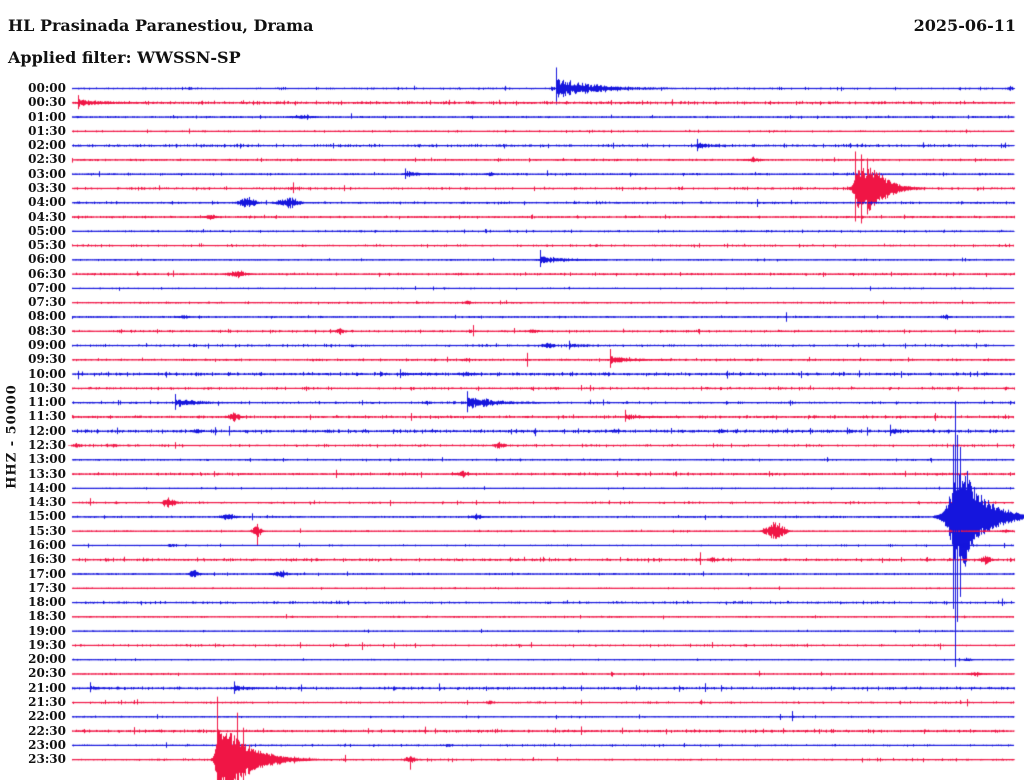 The width and height of the screenshot is (1024, 780). Describe the element at coordinates (47, 102) in the screenshot. I see `time-label: 00:30` at that location.